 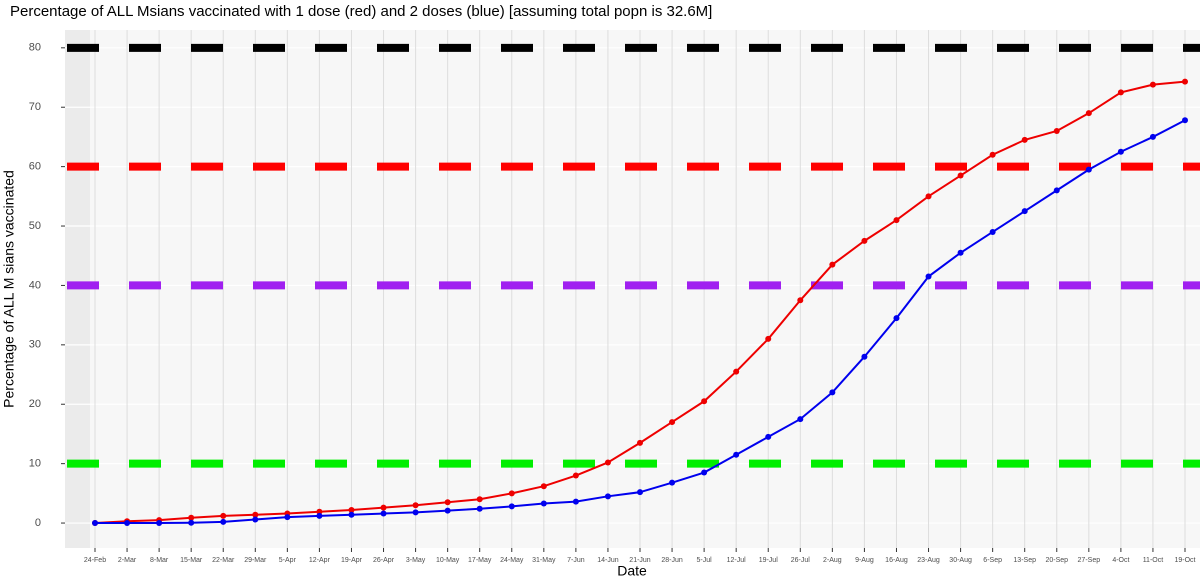 I want to click on x-tick-label: 9-Aug, so click(x=864, y=560).